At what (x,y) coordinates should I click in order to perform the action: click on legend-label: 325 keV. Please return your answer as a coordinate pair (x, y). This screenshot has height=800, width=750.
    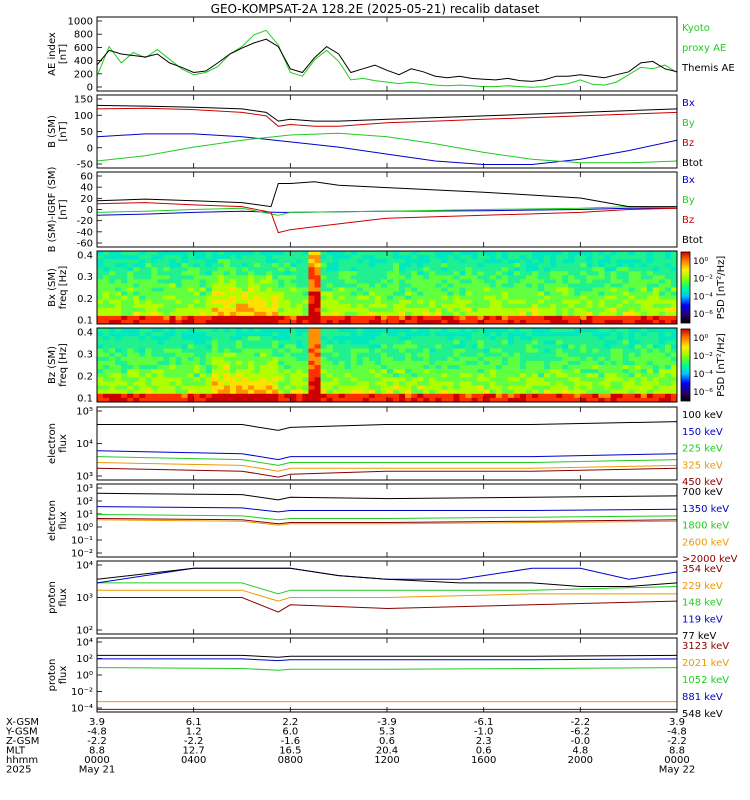
    Looking at the image, I should click on (702, 465).